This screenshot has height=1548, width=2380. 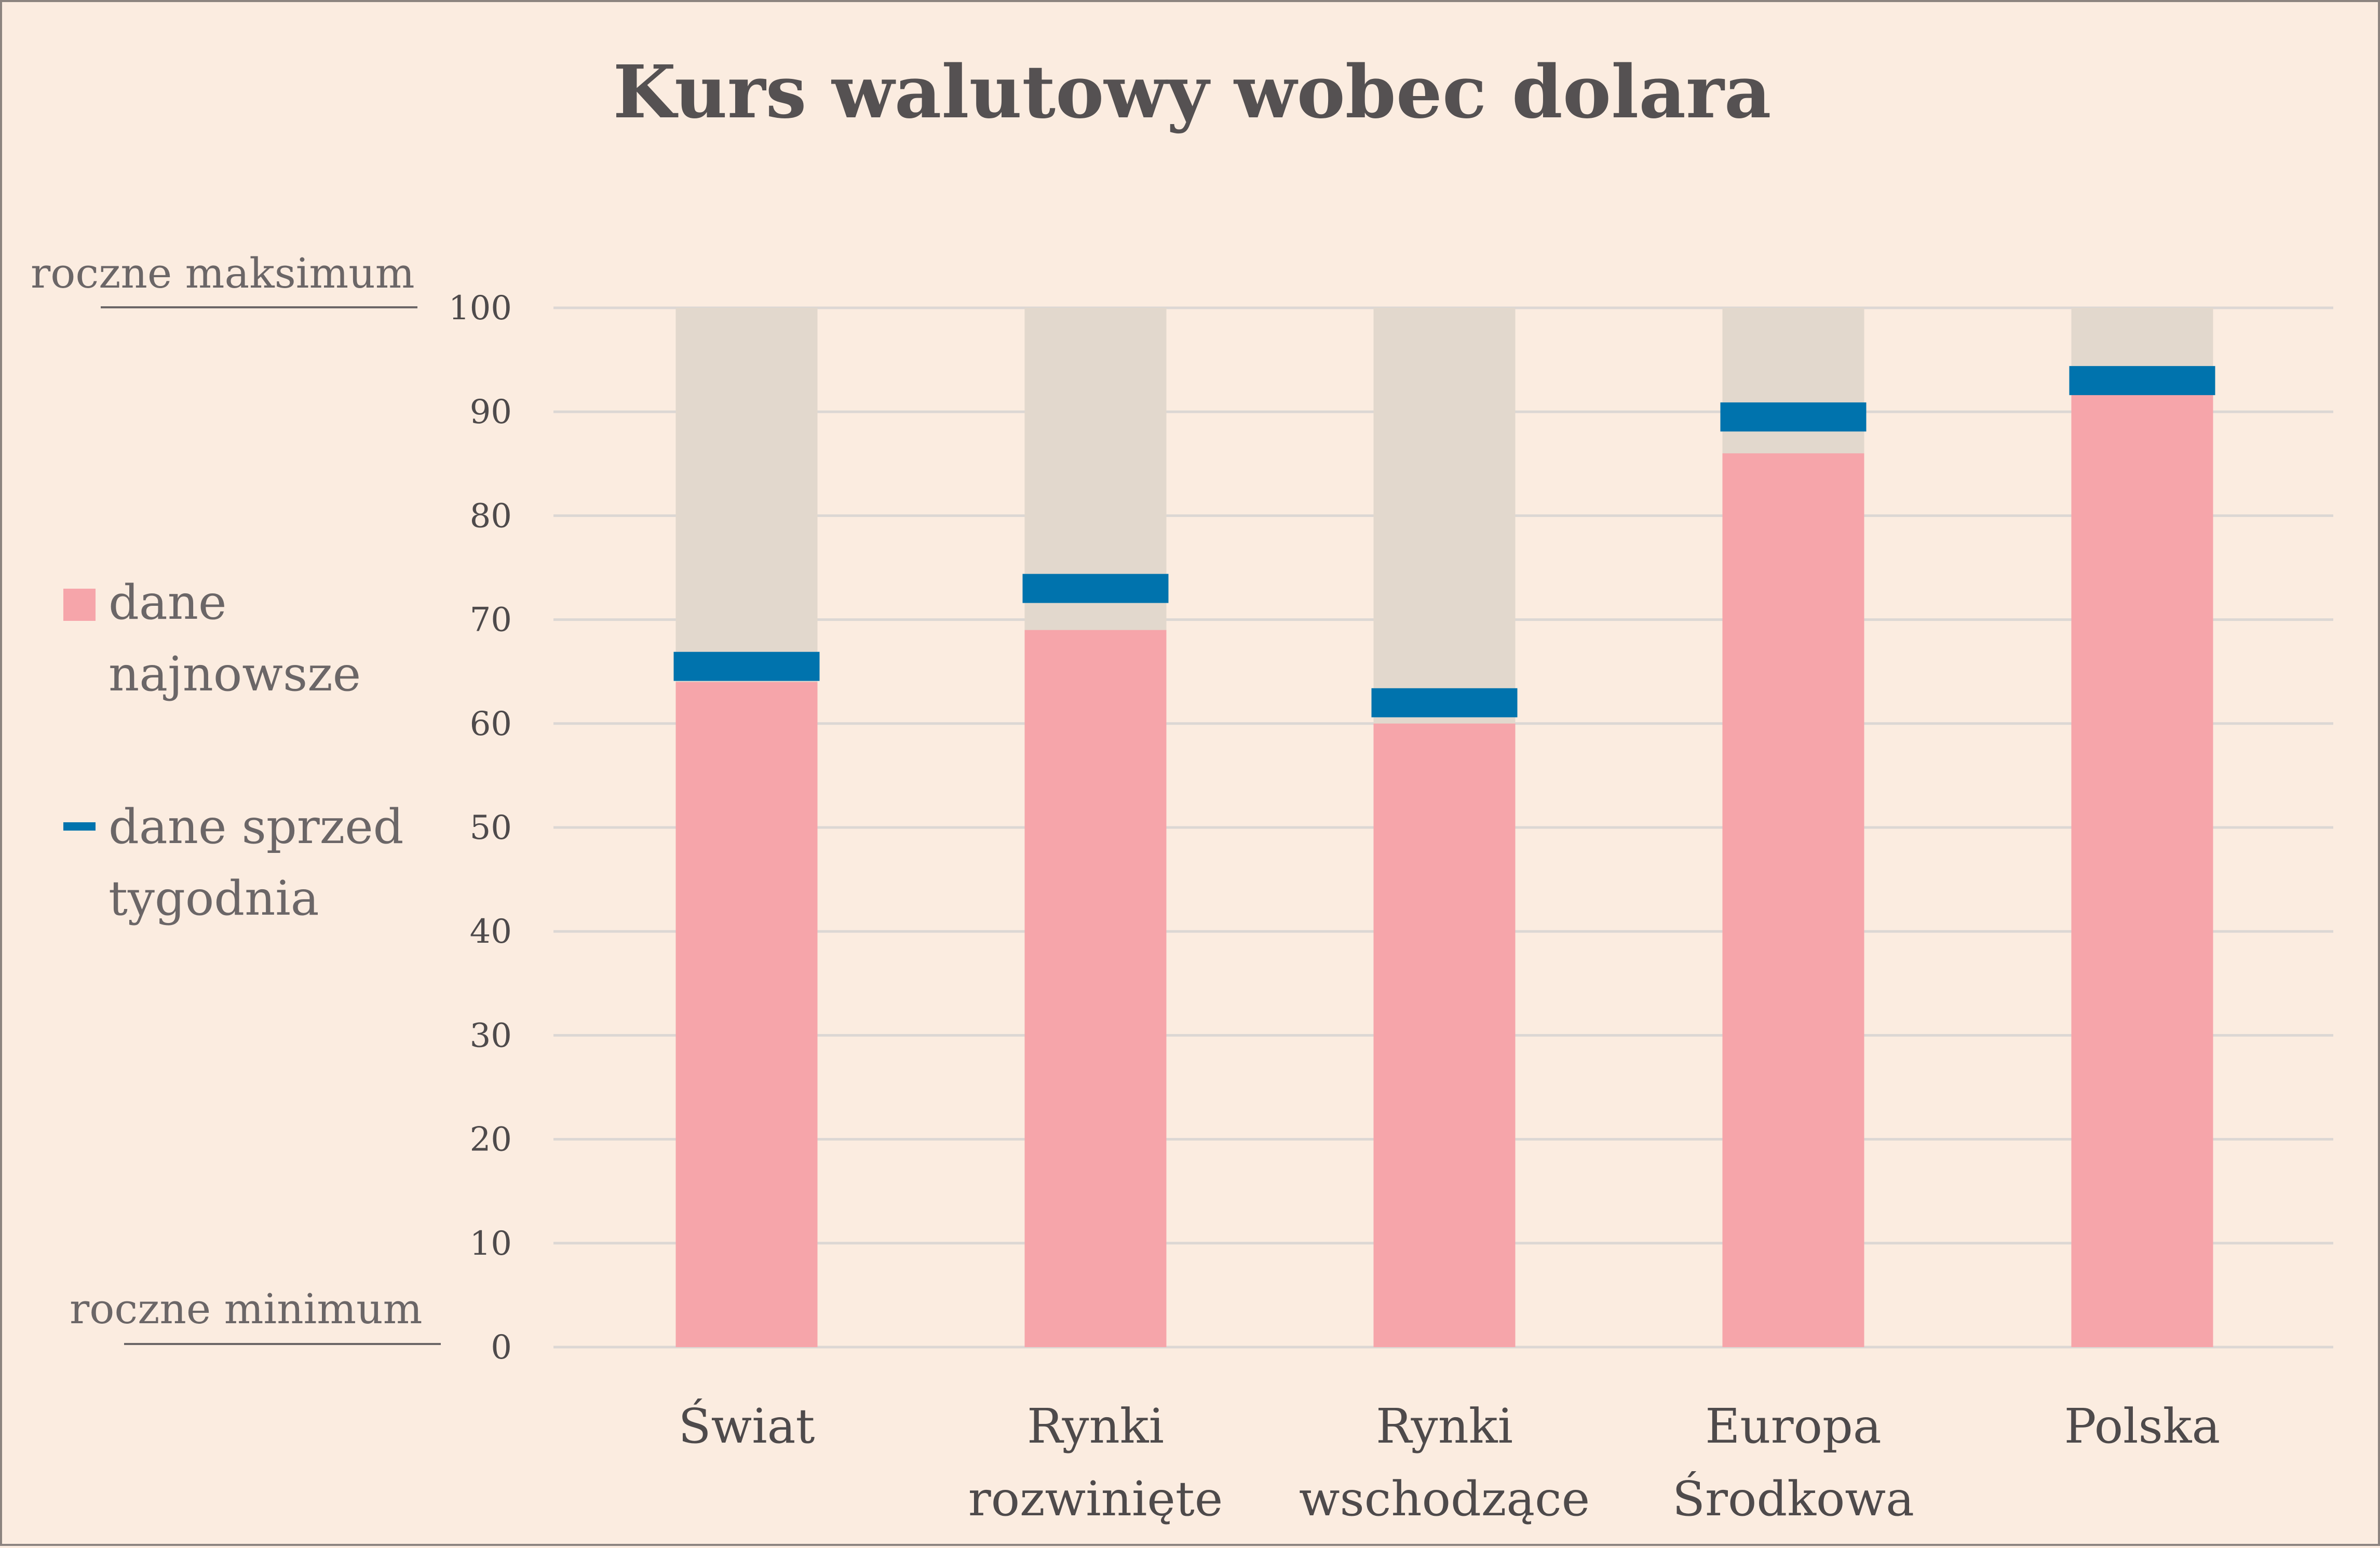 I want to click on y-tick-label: 50, so click(x=491, y=828).